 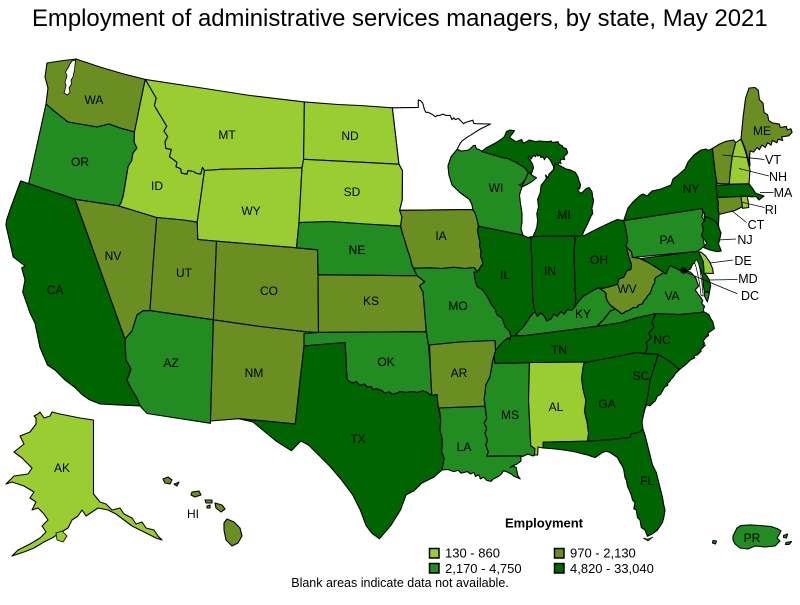 What do you see at coordinates (752, 538) in the screenshot?
I see `svg-text: PR` at bounding box center [752, 538].